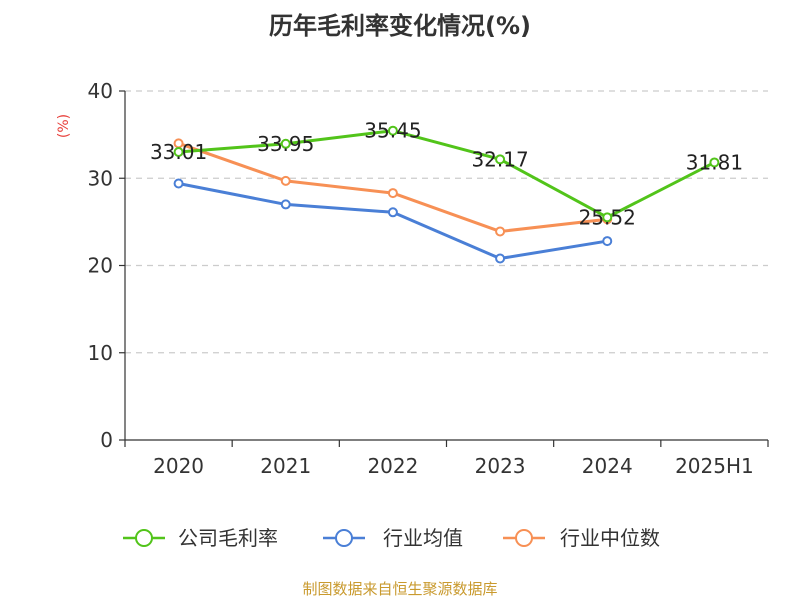  Describe the element at coordinates (178, 466) in the screenshot. I see `x-tick-label: 2020` at that location.